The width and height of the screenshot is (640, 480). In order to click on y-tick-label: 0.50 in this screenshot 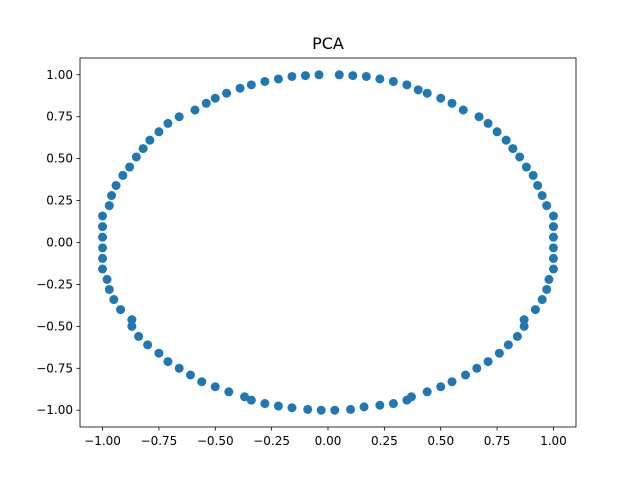, I will do `click(59, 159)`.